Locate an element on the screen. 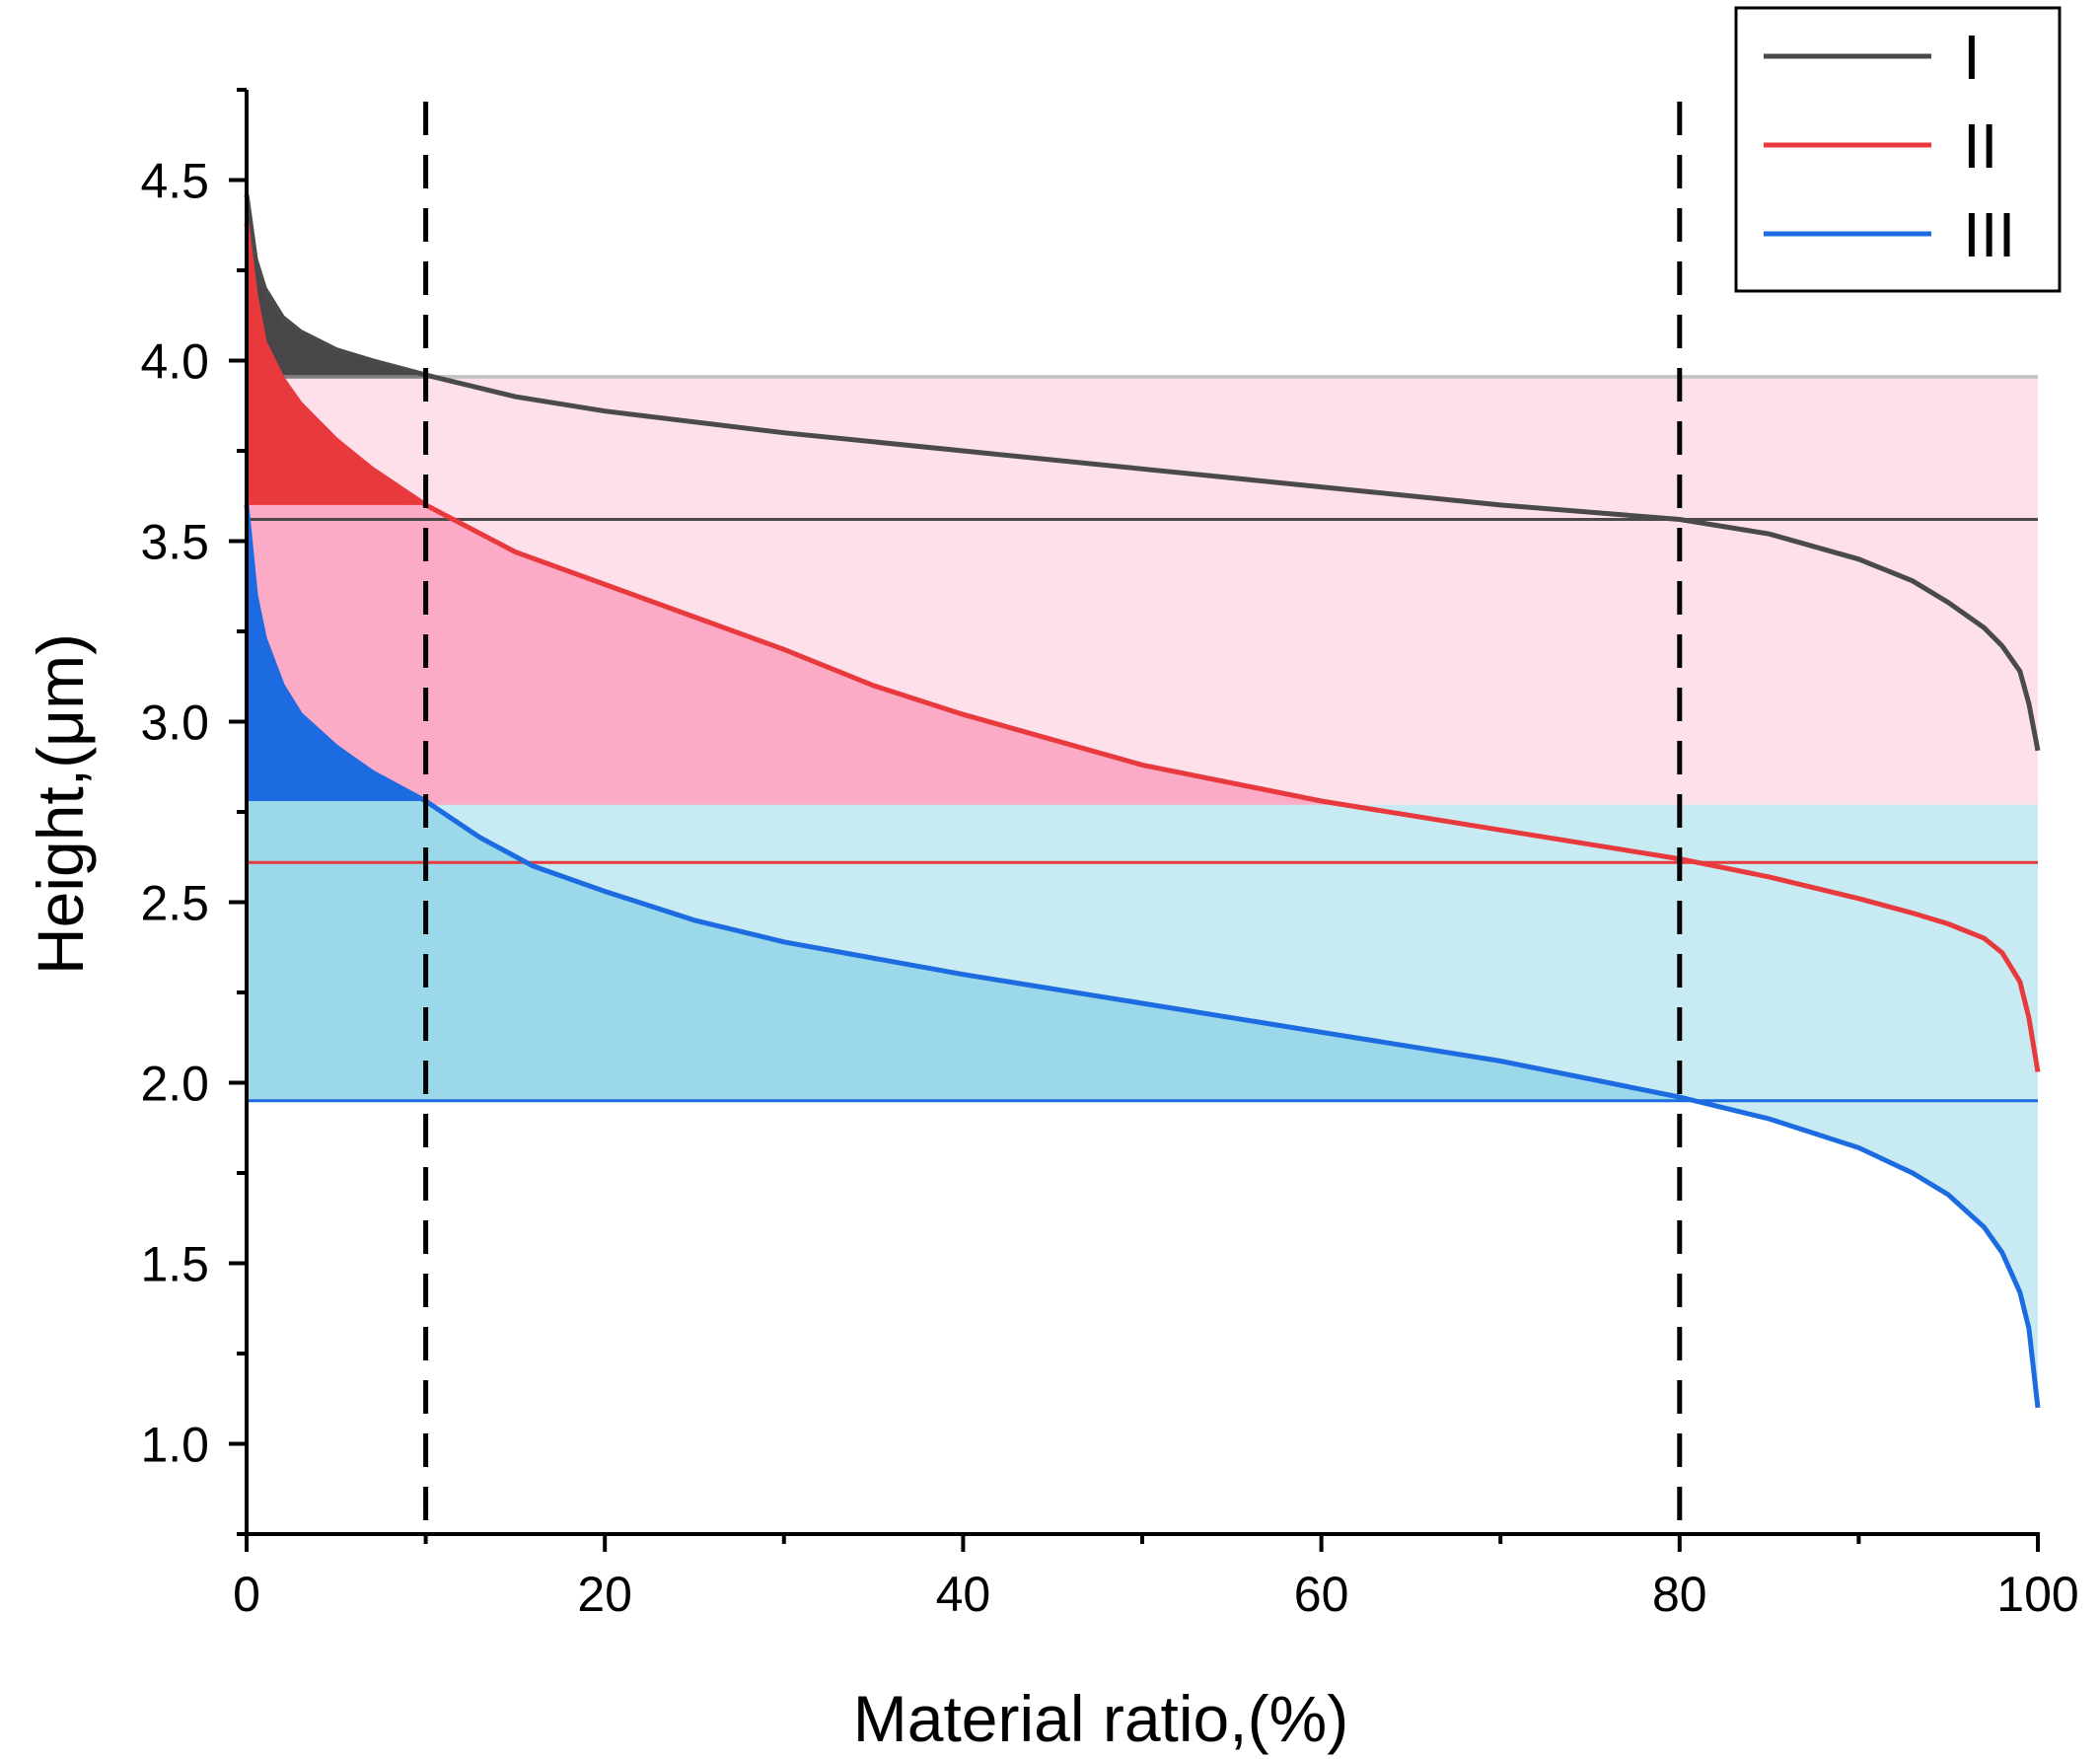 This screenshot has height=1759, width=2100. x-tick-label: 20 is located at coordinates (604, 1595).